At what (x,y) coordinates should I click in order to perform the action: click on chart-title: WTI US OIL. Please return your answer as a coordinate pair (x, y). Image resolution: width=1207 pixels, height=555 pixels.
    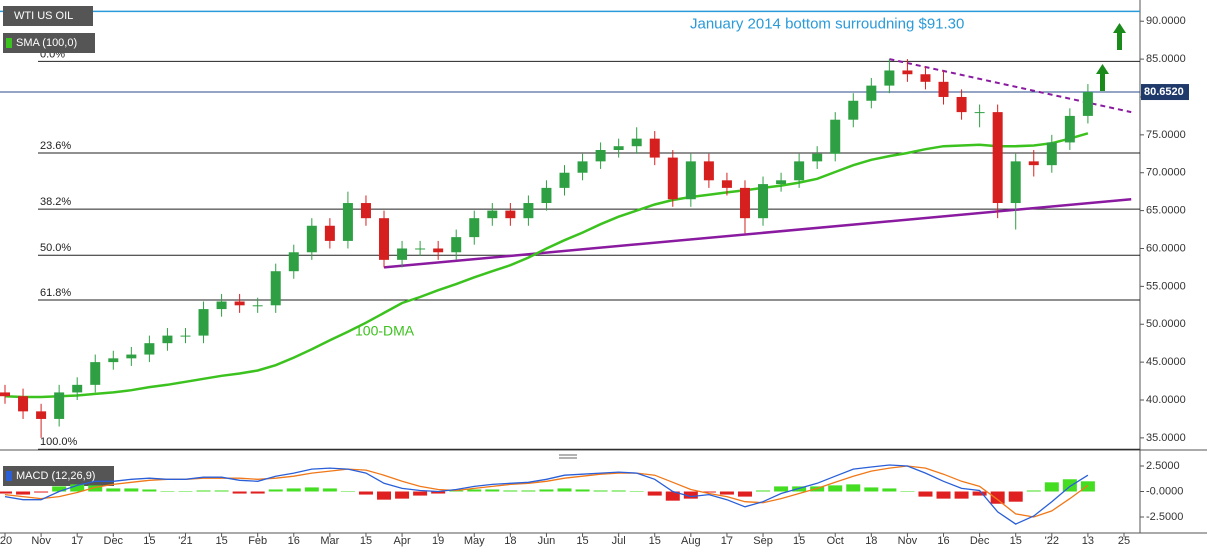
    Looking at the image, I should click on (43, 16).